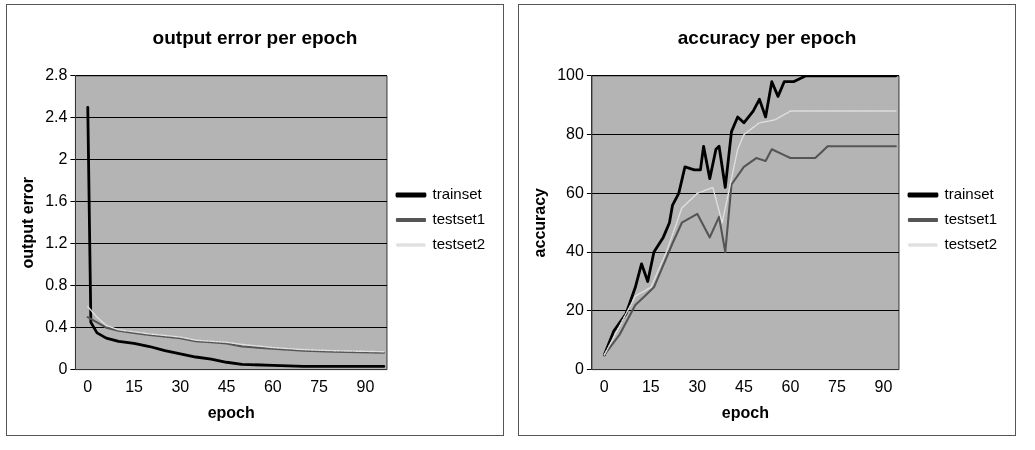 The height and width of the screenshot is (450, 1035). I want to click on y-axis-title: accuracy, so click(540, 222).